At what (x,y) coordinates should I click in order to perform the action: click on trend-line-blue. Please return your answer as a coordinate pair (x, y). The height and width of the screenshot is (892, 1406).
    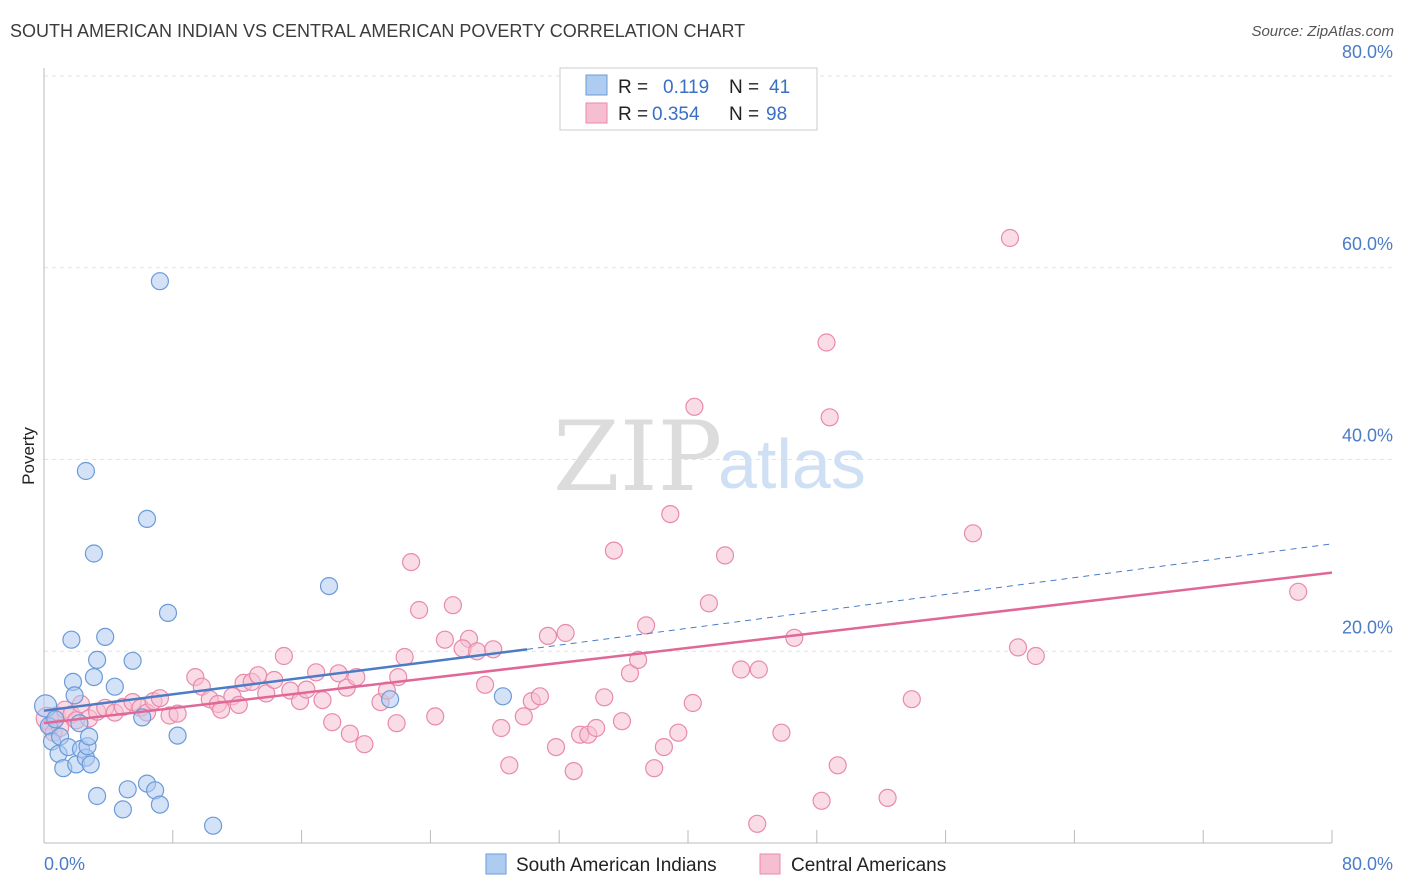
    Looking at the image, I should click on (285, 680).